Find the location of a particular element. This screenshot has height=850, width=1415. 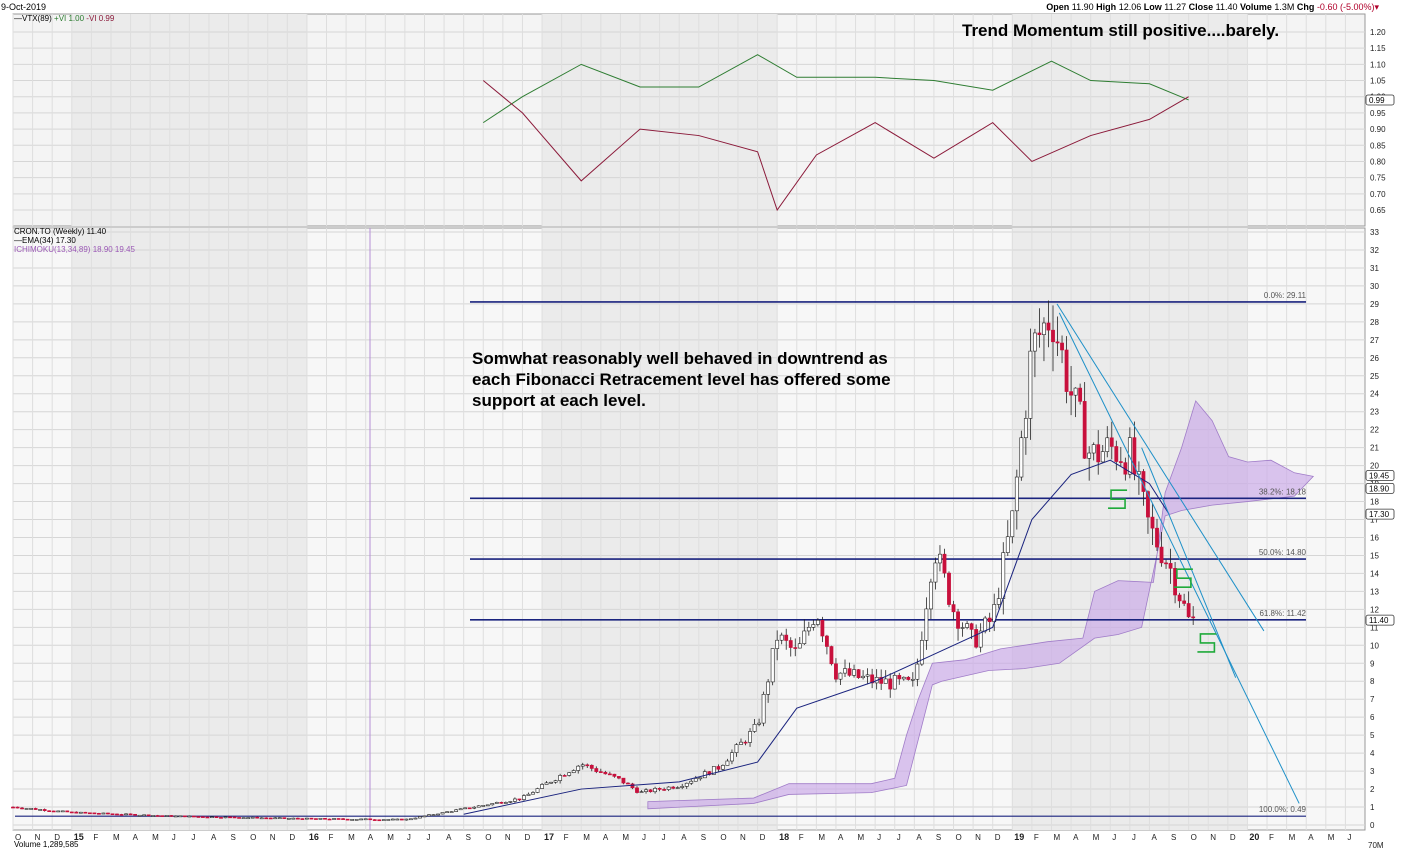

price-axis-label: 10 is located at coordinates (1374, 645).